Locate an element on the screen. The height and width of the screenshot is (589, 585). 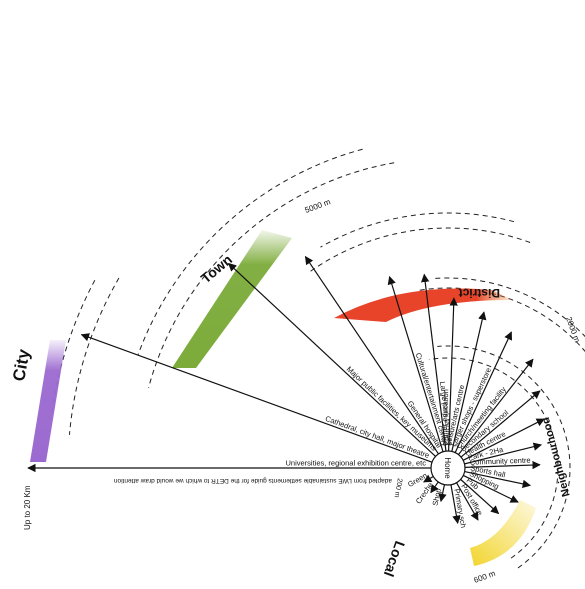
district-note: 2000 m is located at coordinates (573, 330).